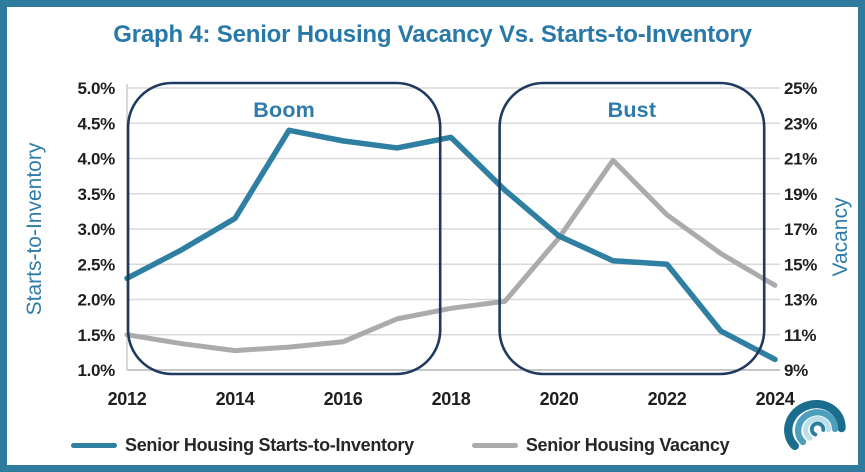 The width and height of the screenshot is (865, 472). Describe the element at coordinates (127, 399) in the screenshot. I see `x-axis-tick-label: 2012` at that location.